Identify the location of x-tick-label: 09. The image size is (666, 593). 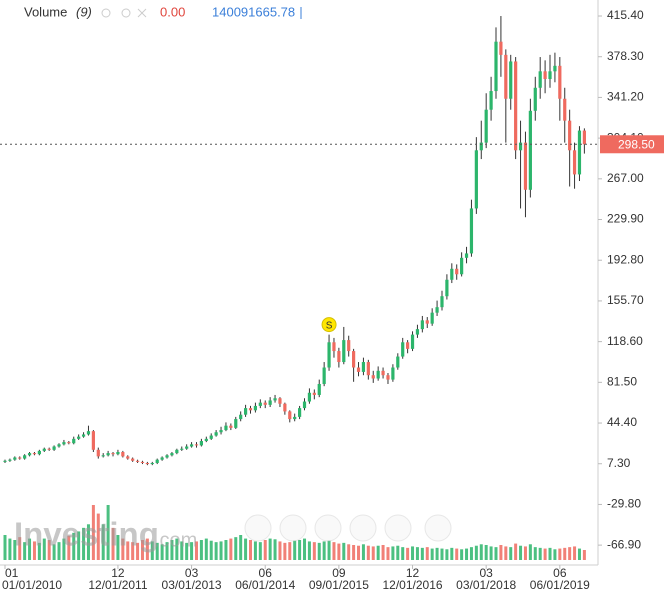
(339, 573).